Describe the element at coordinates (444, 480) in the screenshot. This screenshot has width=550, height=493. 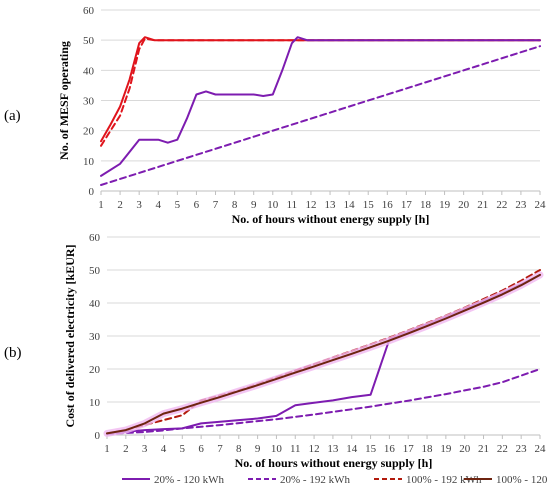
I see `legend-label: 100% - 192 kWh` at that location.